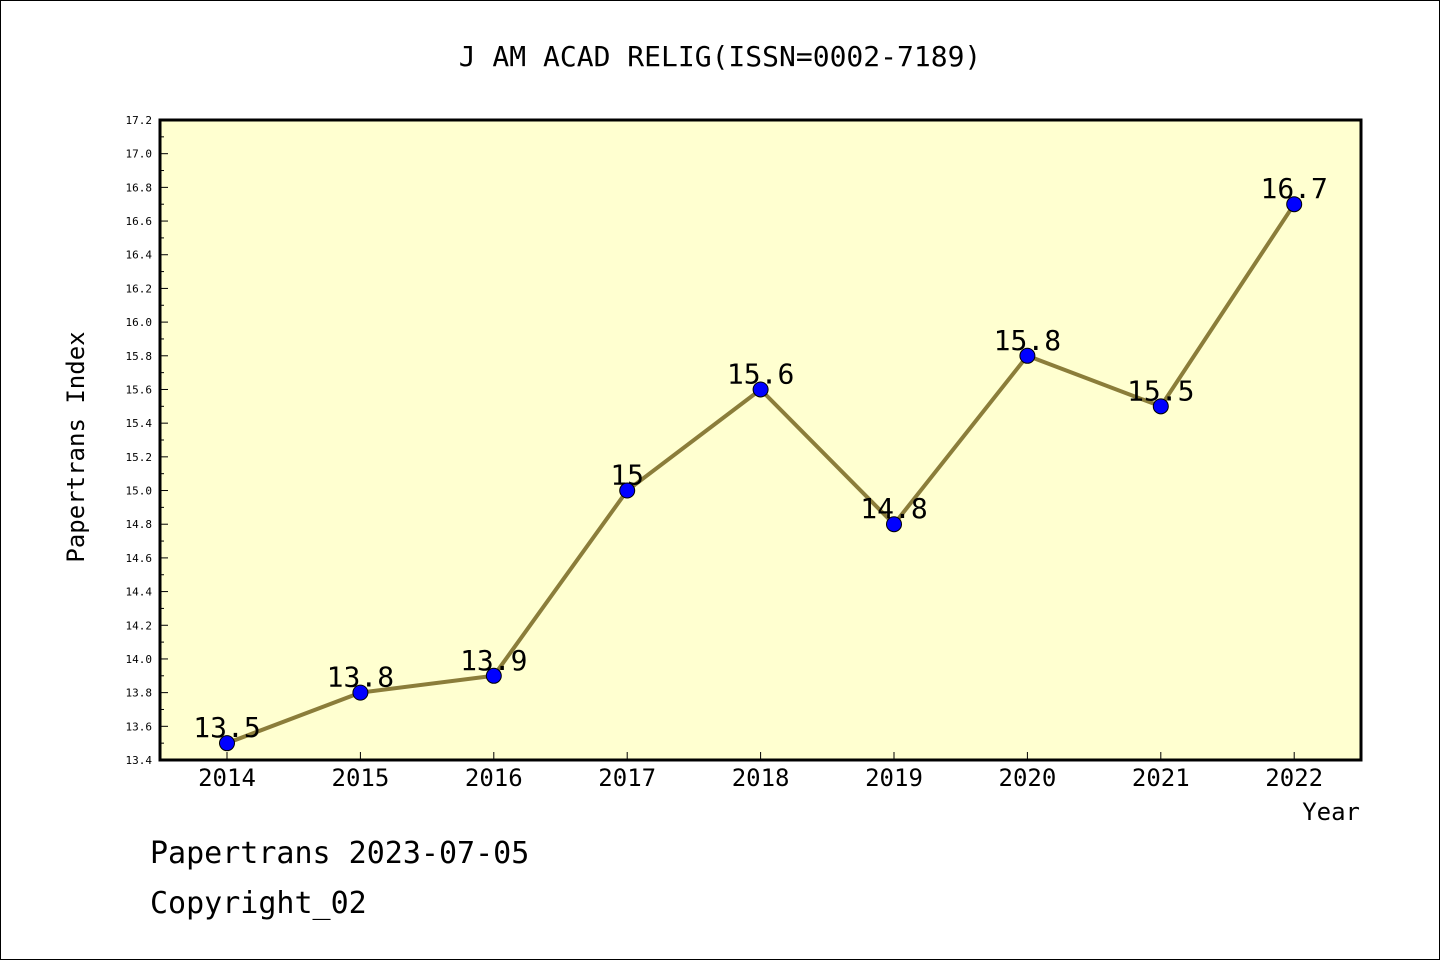 This screenshot has height=960, width=1440. Describe the element at coordinates (720, 56) in the screenshot. I see `chart-title: J AM ACAD RELIG(ISSN=0002-7189)` at that location.